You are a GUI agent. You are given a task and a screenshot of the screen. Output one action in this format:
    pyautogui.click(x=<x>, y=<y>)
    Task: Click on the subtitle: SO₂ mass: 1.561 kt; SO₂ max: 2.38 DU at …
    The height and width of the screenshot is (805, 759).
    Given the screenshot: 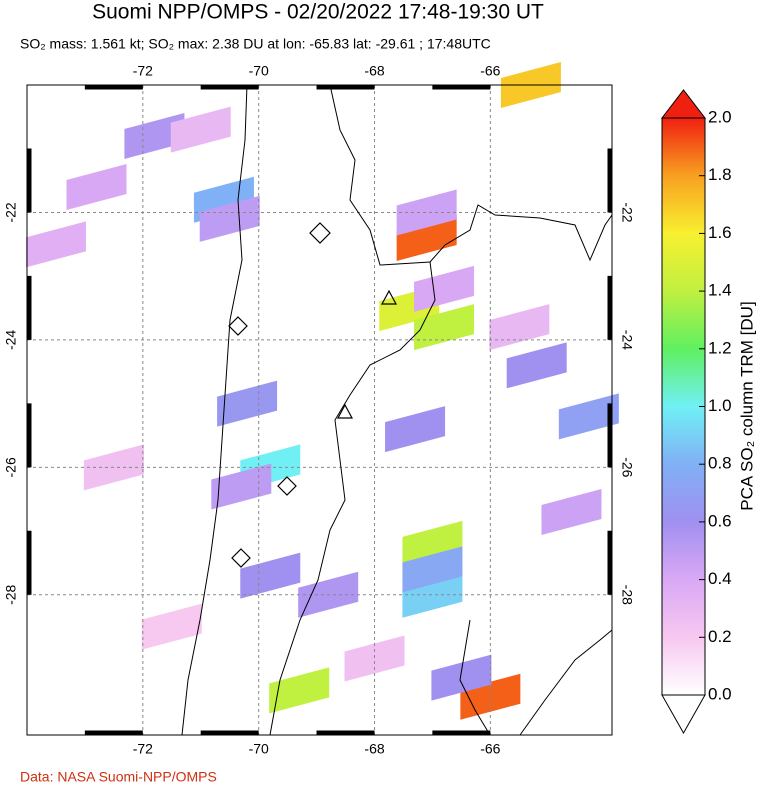 What is the action you would take?
    pyautogui.click(x=255, y=44)
    